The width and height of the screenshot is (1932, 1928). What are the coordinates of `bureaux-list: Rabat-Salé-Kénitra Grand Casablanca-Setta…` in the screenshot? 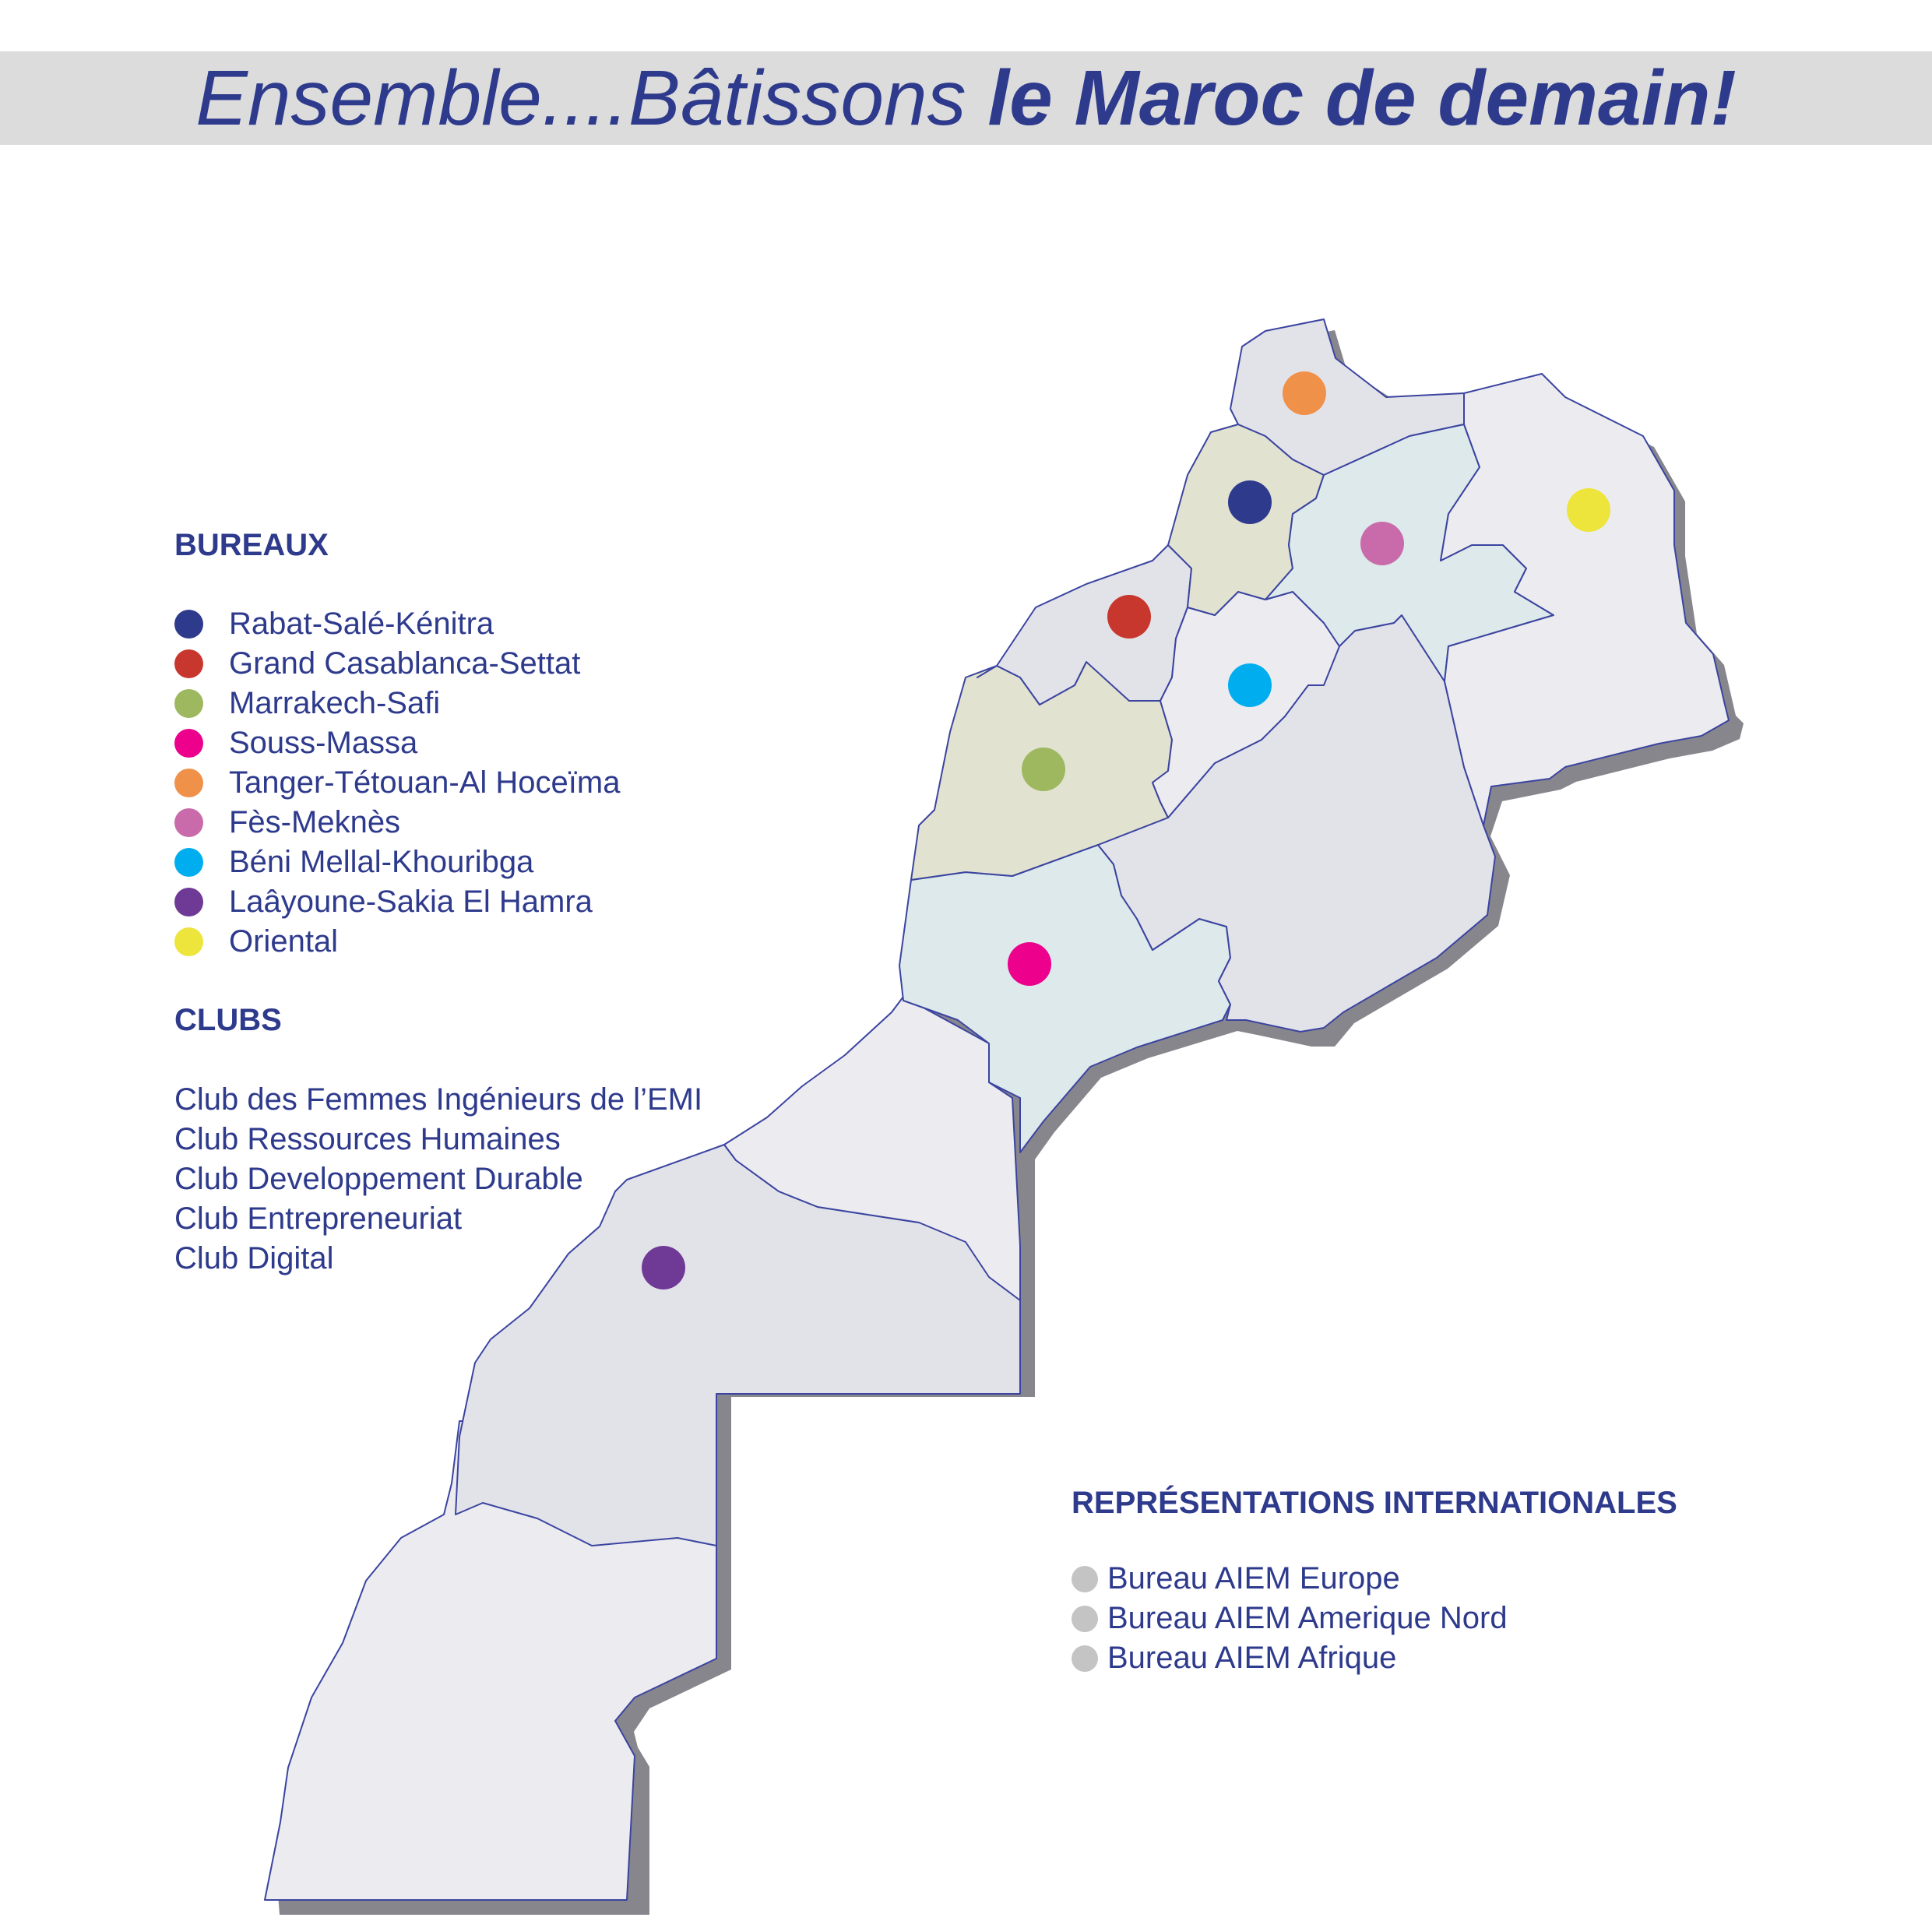 It's located at (397, 783).